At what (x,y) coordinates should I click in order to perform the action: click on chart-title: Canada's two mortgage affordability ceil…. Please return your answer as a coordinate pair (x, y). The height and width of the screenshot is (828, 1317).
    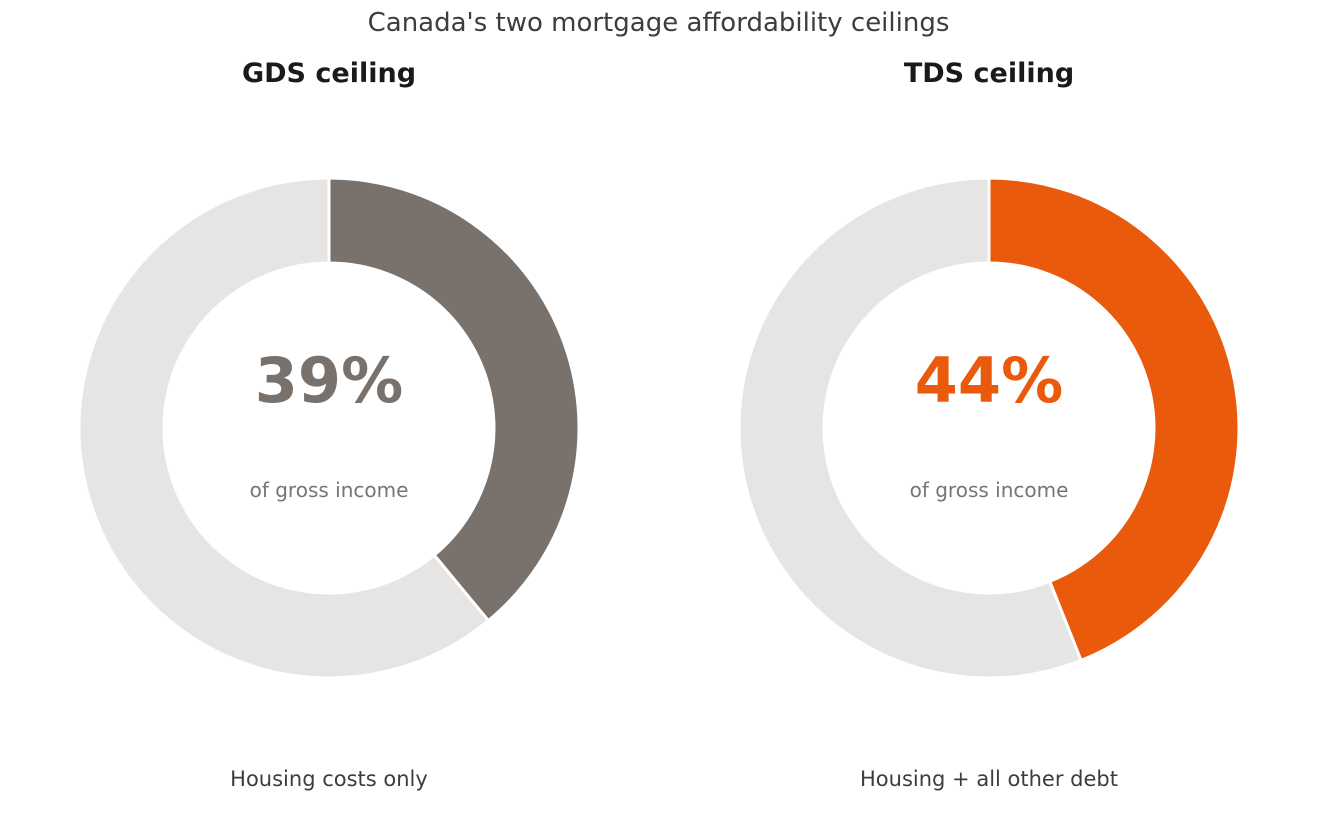
    Looking at the image, I should click on (658, 23).